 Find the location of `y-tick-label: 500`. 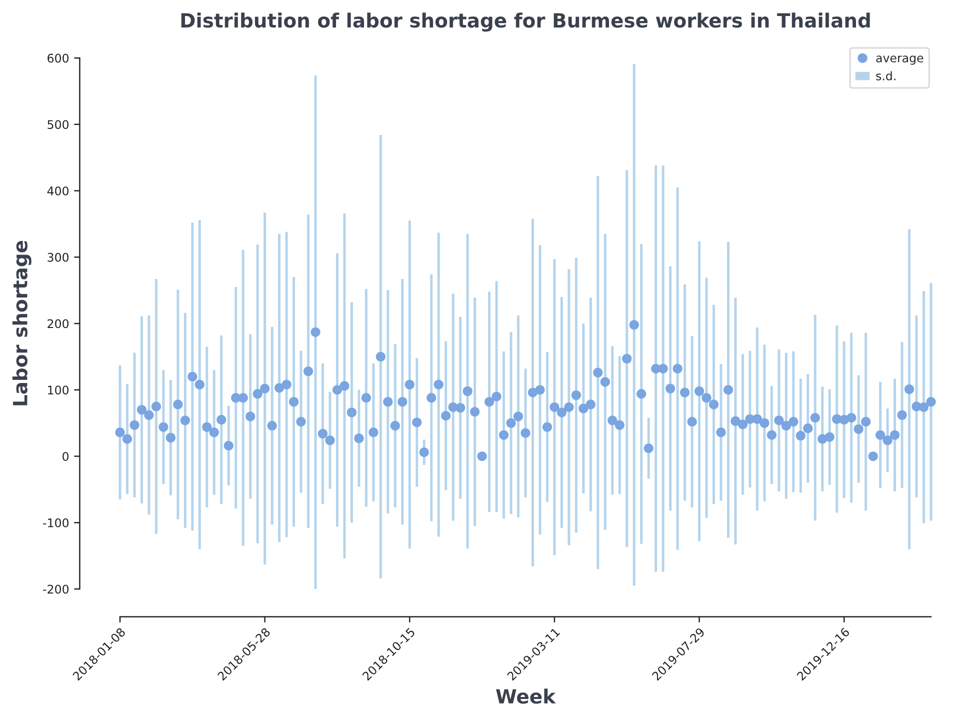

y-tick-label: 500 is located at coordinates (58, 125).